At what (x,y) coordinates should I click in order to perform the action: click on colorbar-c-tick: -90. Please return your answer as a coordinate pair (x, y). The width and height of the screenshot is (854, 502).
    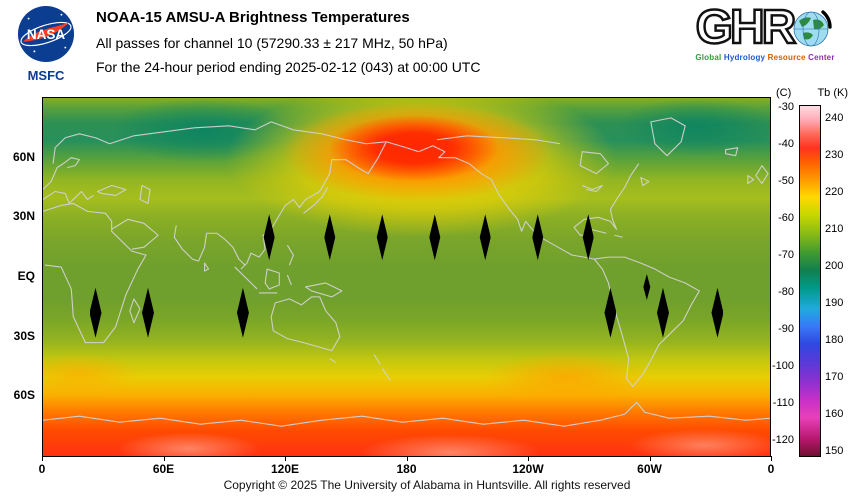
    Looking at the image, I should click on (786, 328).